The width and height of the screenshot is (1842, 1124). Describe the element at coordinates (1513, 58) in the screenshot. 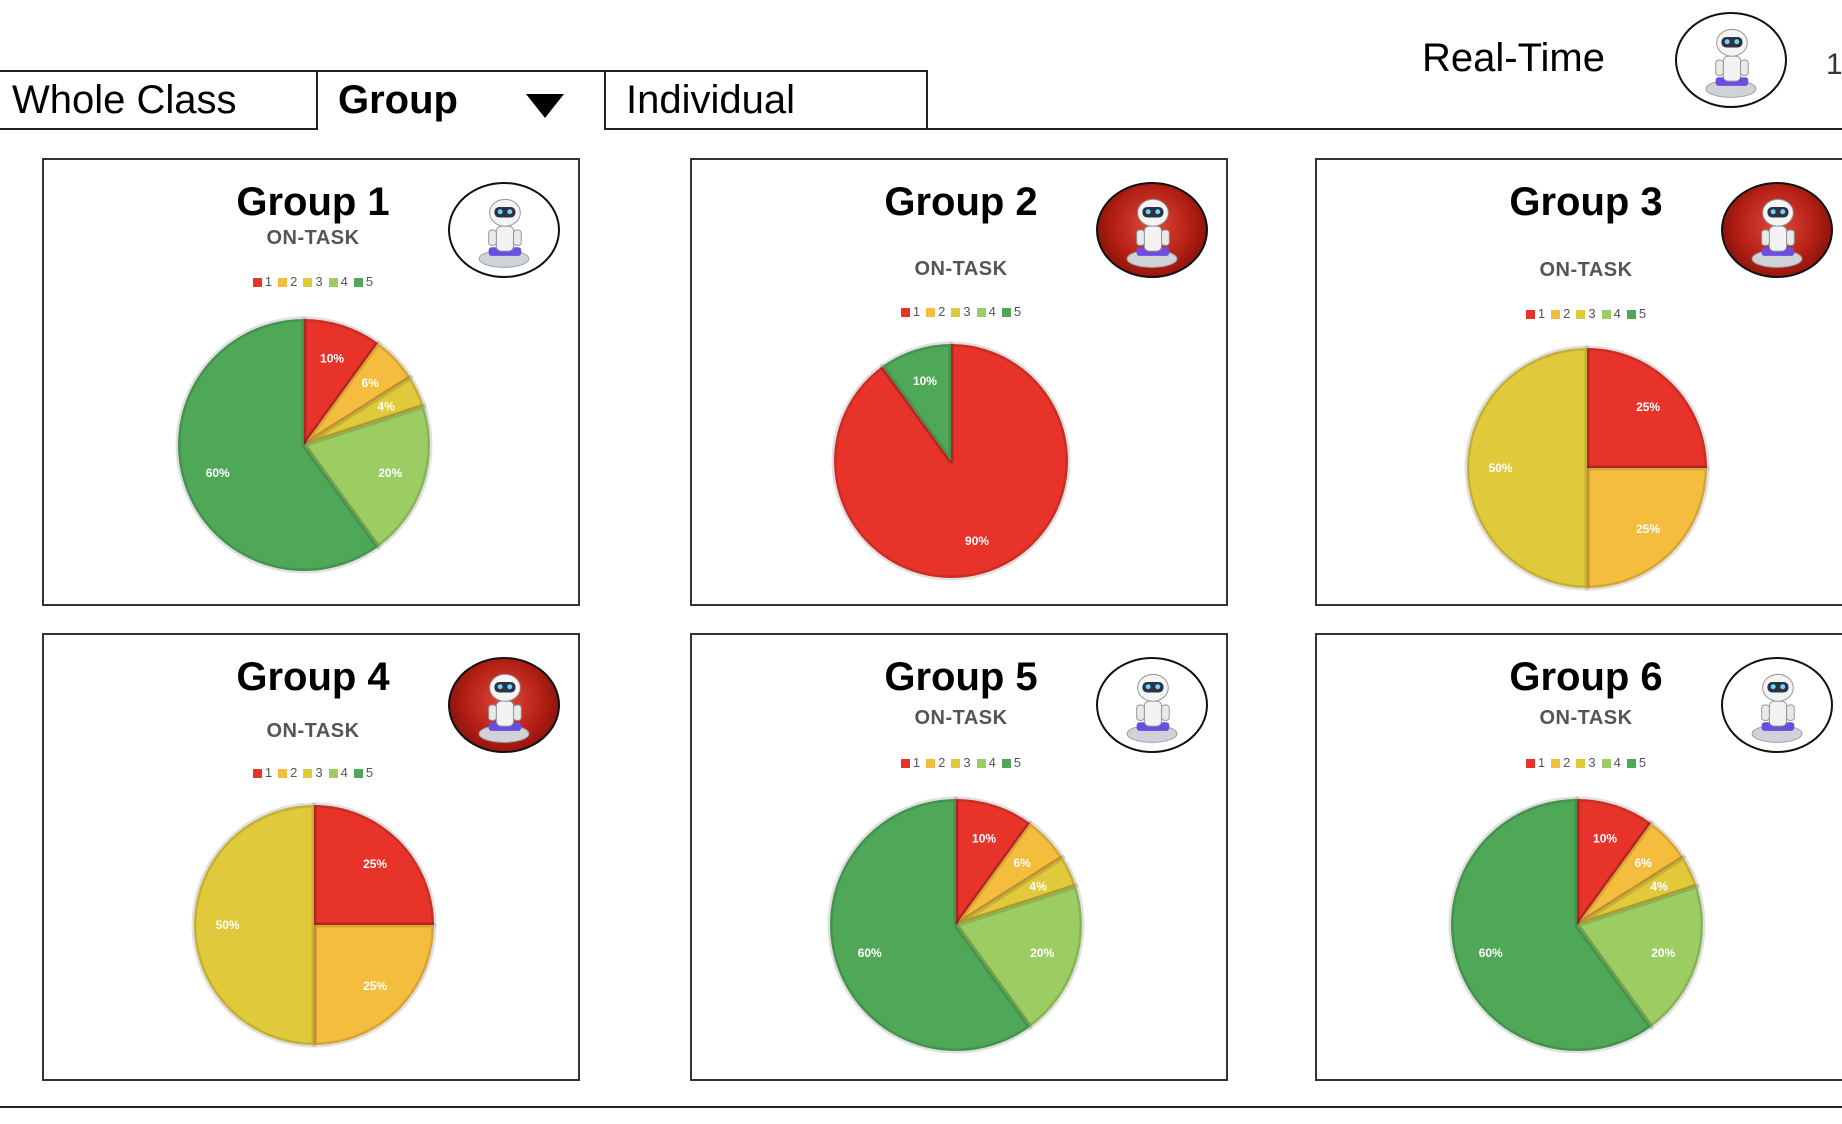

I see `realtime-label: Real-Time` at that location.